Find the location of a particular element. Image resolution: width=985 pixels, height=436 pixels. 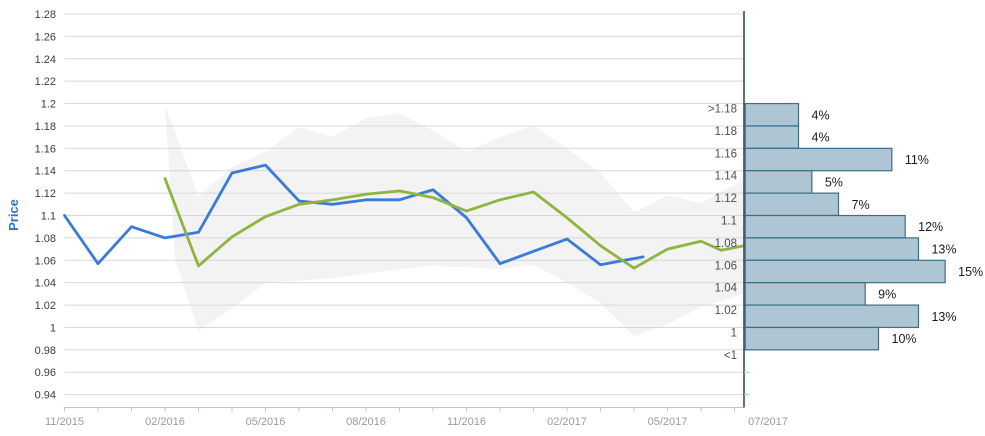

x-tick-label: 07/2017 is located at coordinates (768, 422).